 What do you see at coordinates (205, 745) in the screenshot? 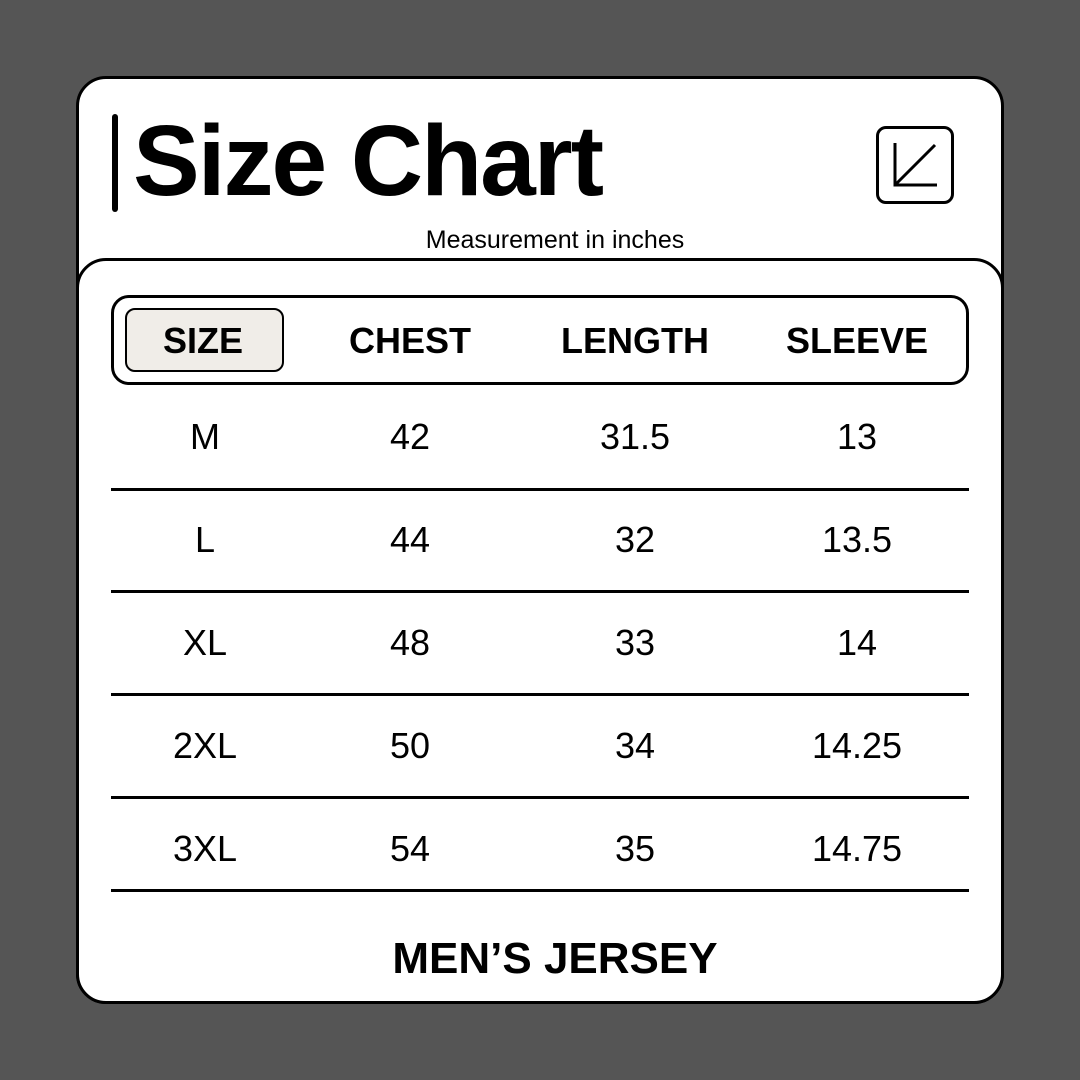
I see `table-cell: 2XL` at bounding box center [205, 745].